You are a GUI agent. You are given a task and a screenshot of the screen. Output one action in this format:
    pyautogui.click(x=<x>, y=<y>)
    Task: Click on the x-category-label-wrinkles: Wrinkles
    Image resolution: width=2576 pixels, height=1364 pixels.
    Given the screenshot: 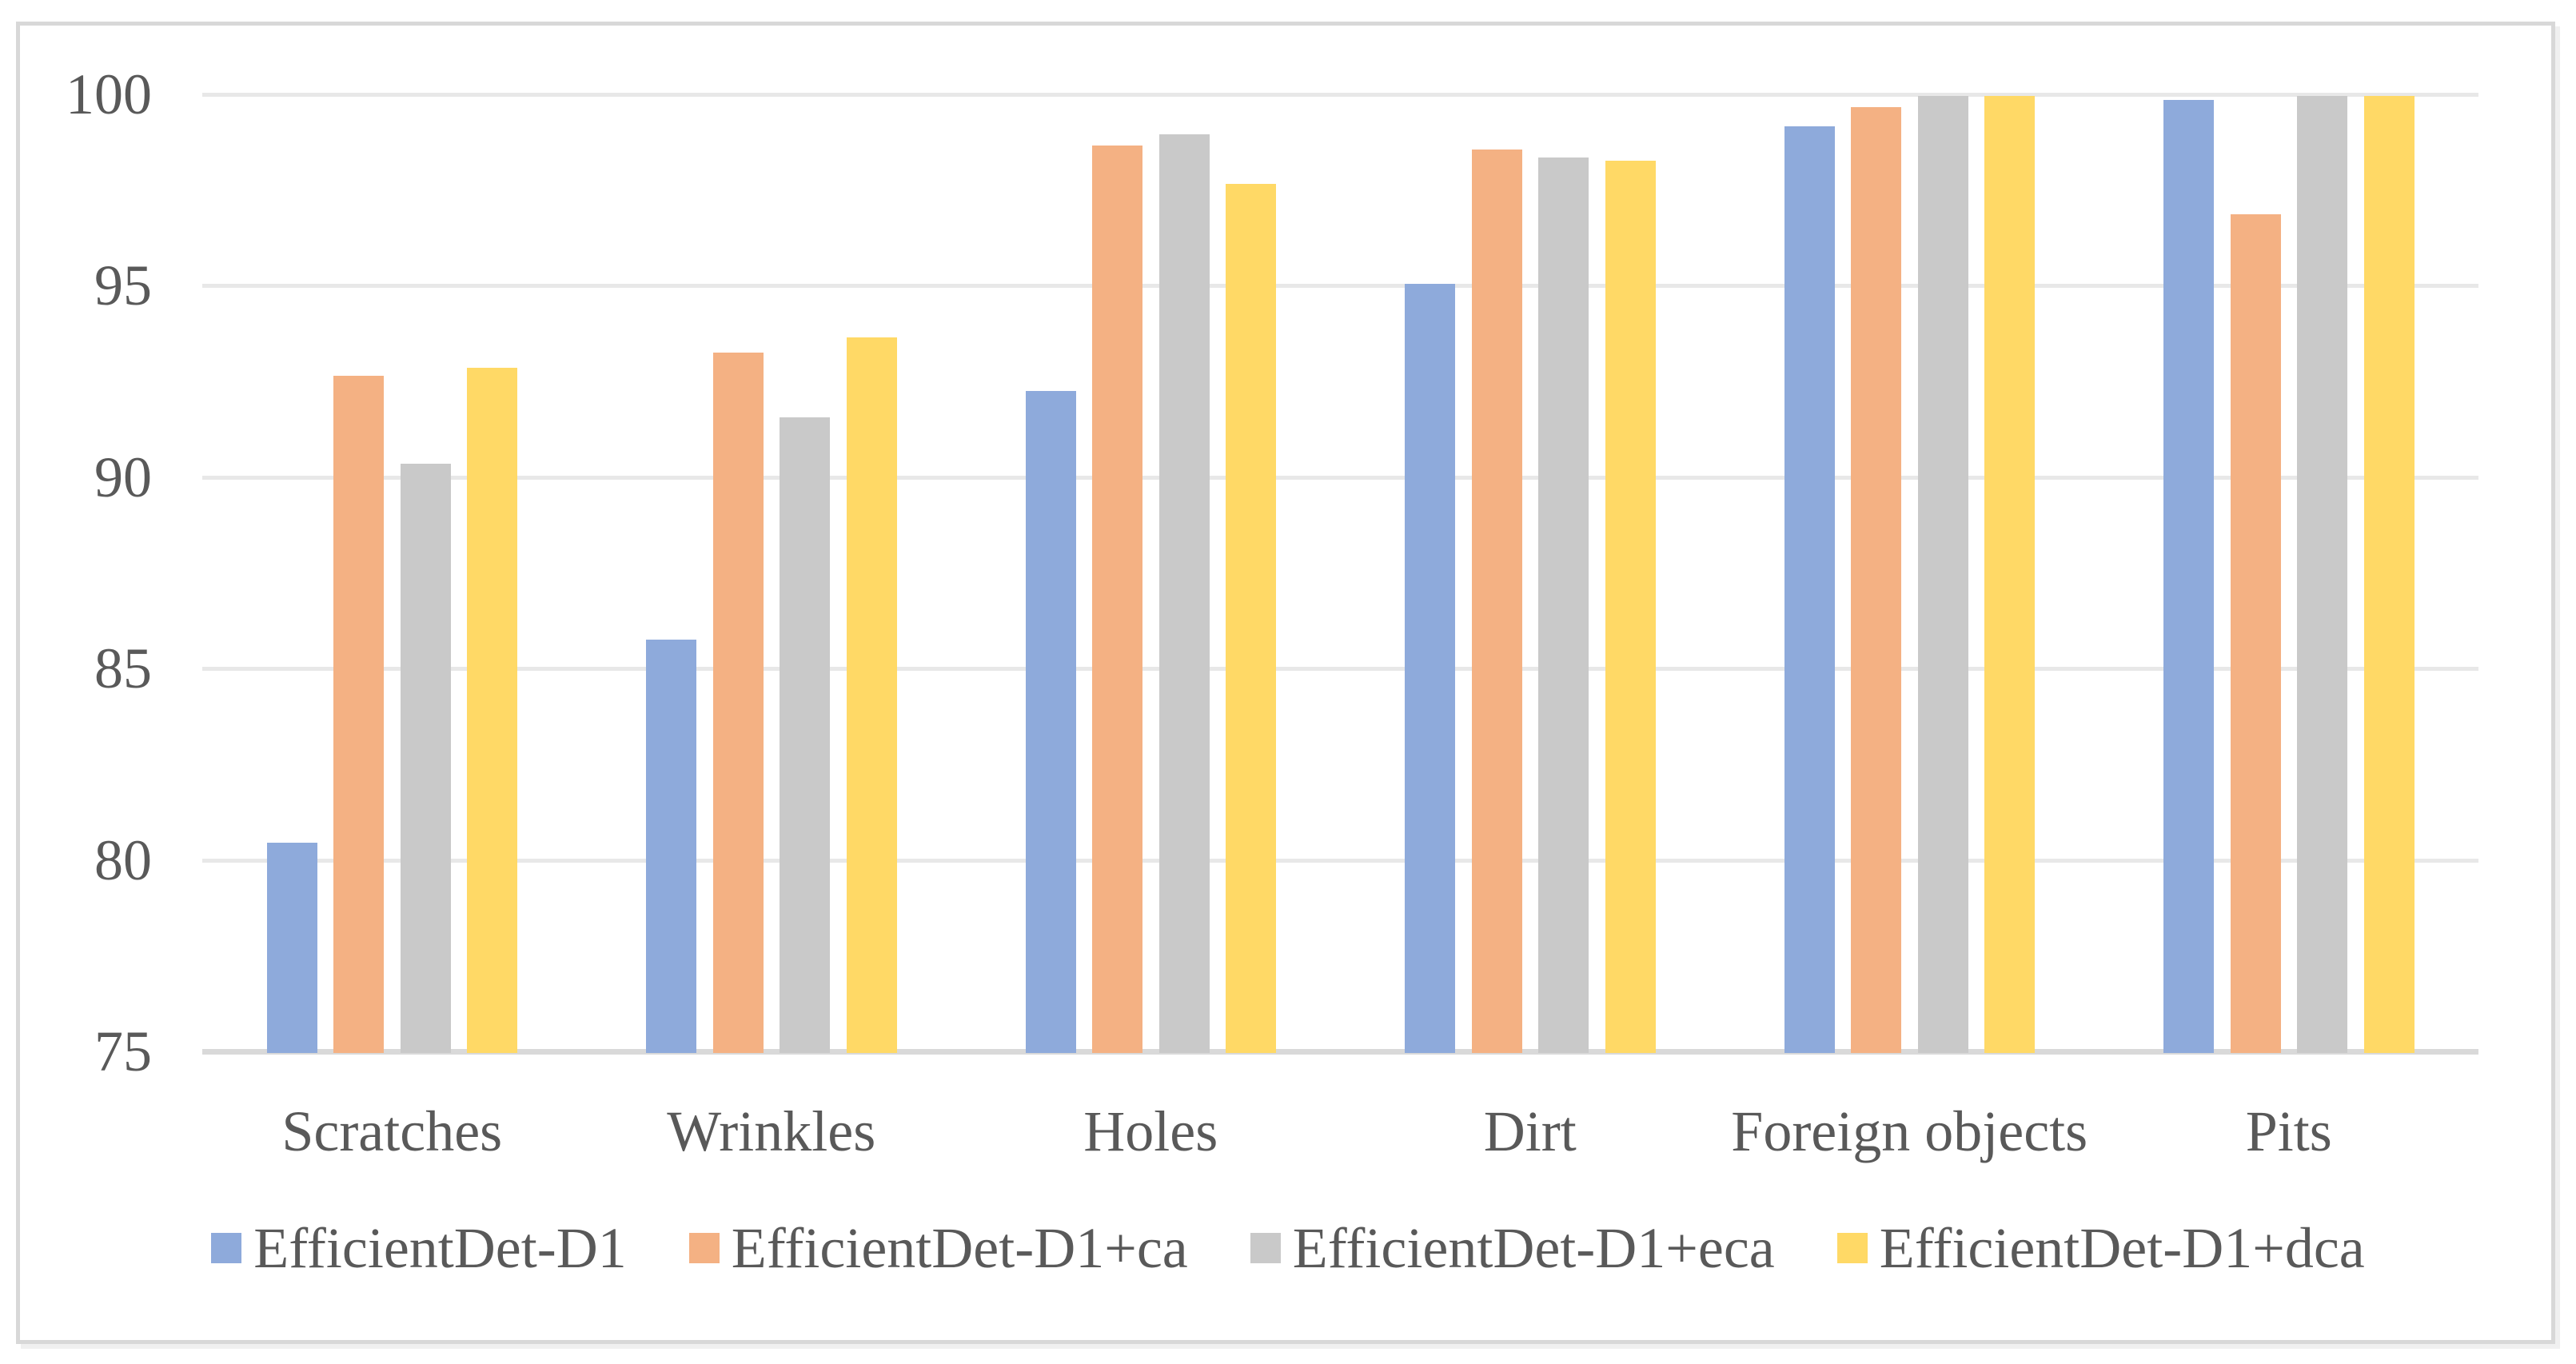 What is the action you would take?
    pyautogui.click(x=771, y=1131)
    